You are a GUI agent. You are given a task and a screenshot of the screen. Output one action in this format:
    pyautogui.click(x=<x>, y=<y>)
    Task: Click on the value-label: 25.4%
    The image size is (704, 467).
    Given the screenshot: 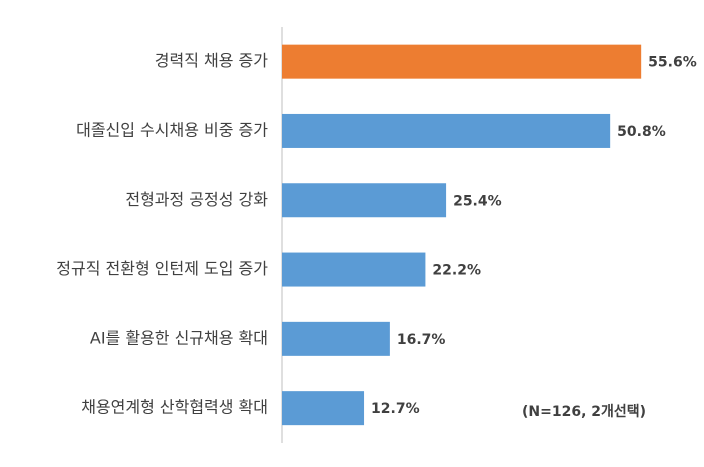 What is the action you would take?
    pyautogui.click(x=477, y=201)
    